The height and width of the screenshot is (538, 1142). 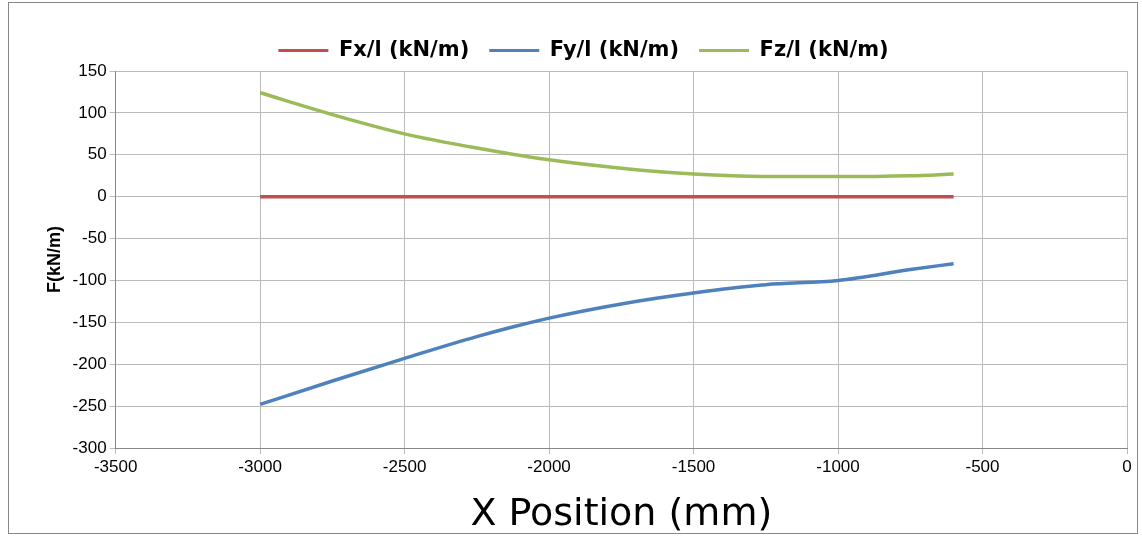 I want to click on x-tick-label: -1000, so click(x=838, y=466).